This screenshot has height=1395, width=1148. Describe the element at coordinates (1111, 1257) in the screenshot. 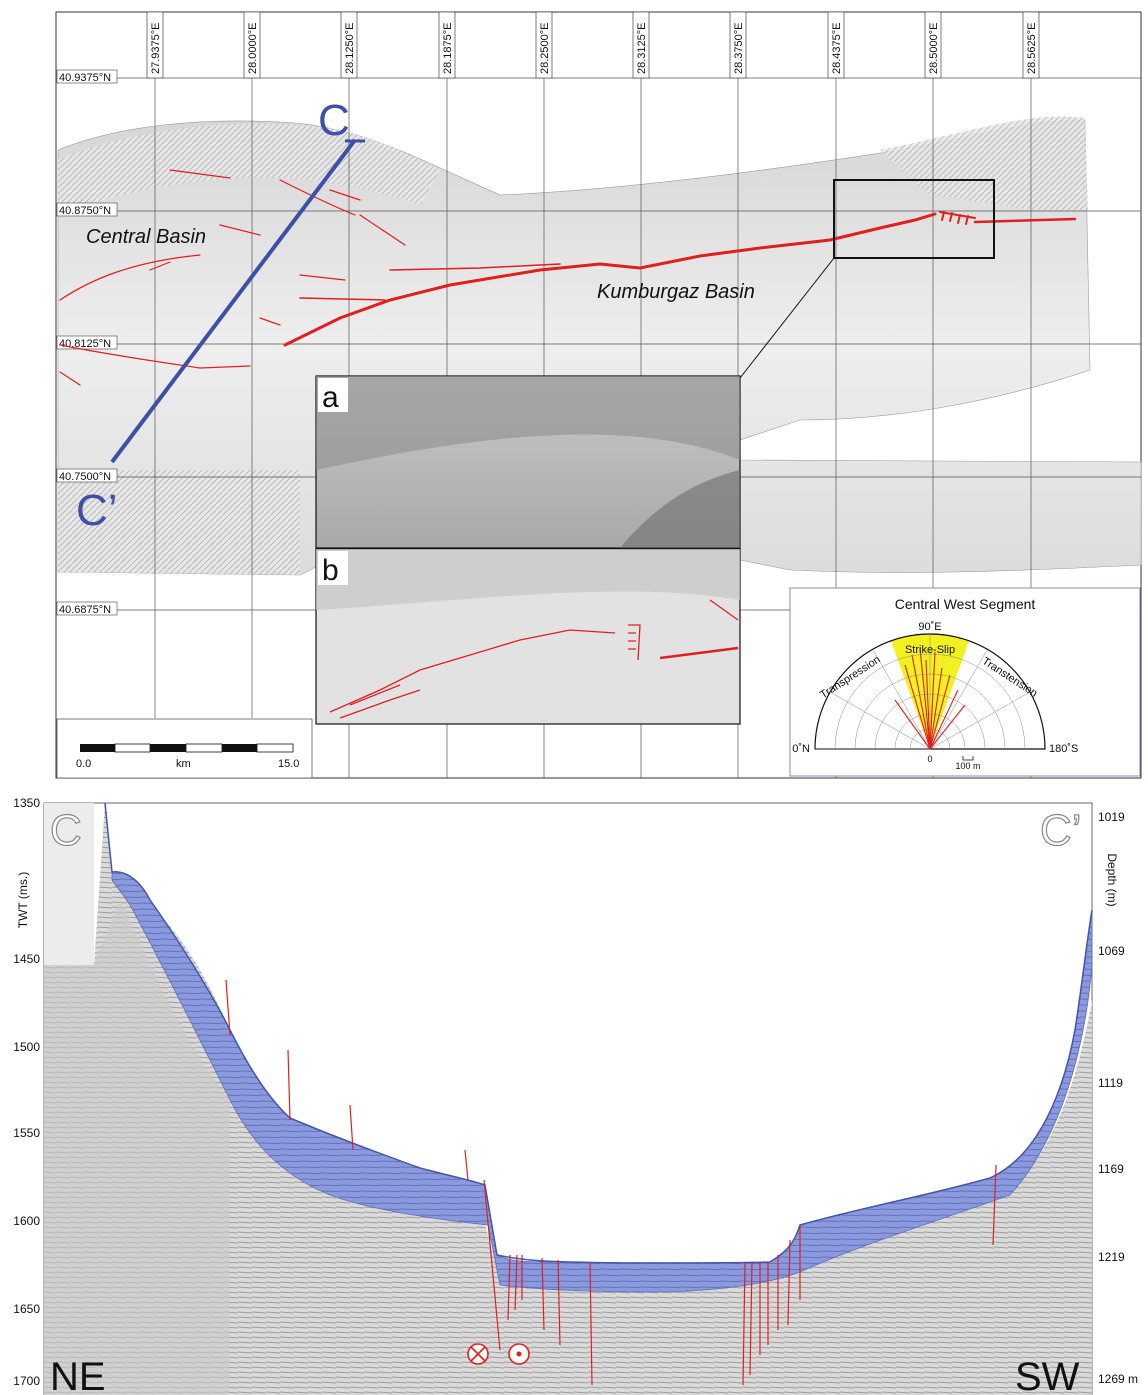

I see `depth-tick: 1219` at that location.